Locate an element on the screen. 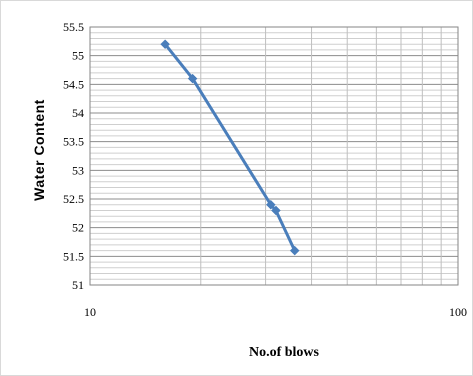 This screenshot has width=473, height=376. y-tick-label: 53.5 is located at coordinates (73, 142).